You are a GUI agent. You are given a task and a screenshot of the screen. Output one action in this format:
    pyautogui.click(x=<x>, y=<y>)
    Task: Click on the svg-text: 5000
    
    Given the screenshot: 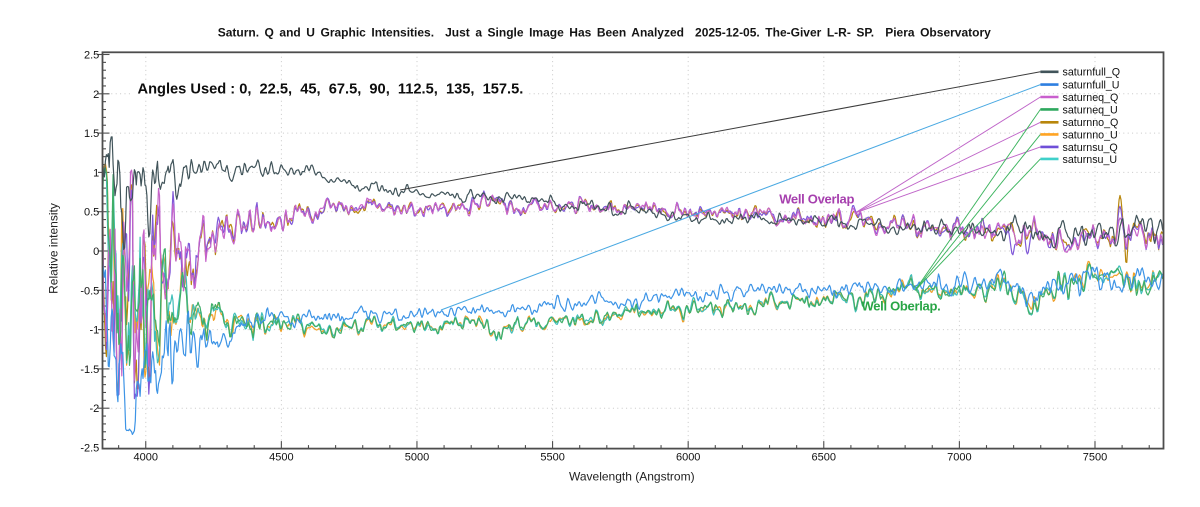 What is the action you would take?
    pyautogui.click(x=417, y=458)
    